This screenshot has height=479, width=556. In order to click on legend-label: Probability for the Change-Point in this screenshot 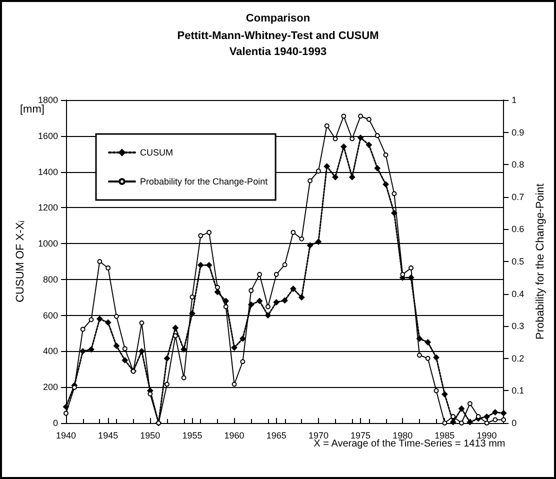, I will do `click(204, 181)`.